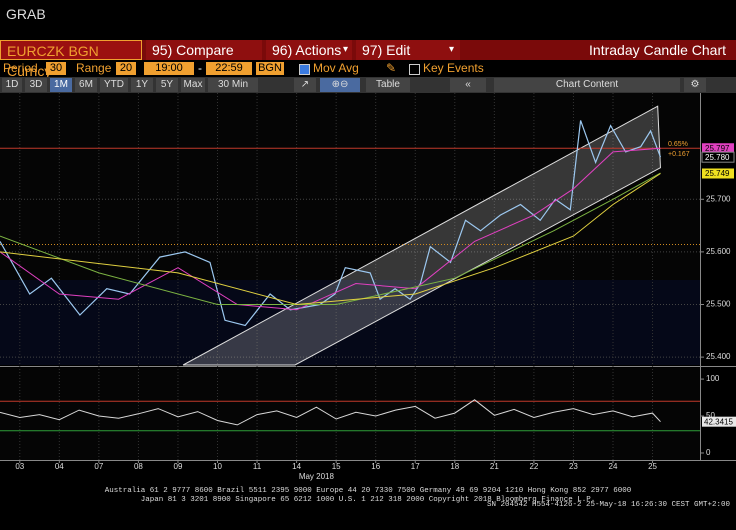  What do you see at coordinates (652, 466) in the screenshot?
I see `x-tick-label: 25` at bounding box center [652, 466].